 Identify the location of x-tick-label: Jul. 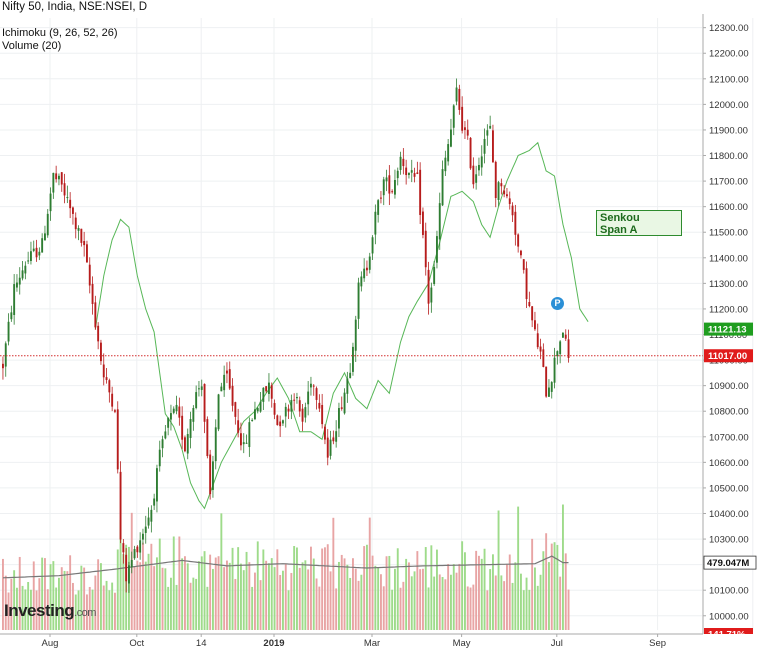
(557, 643).